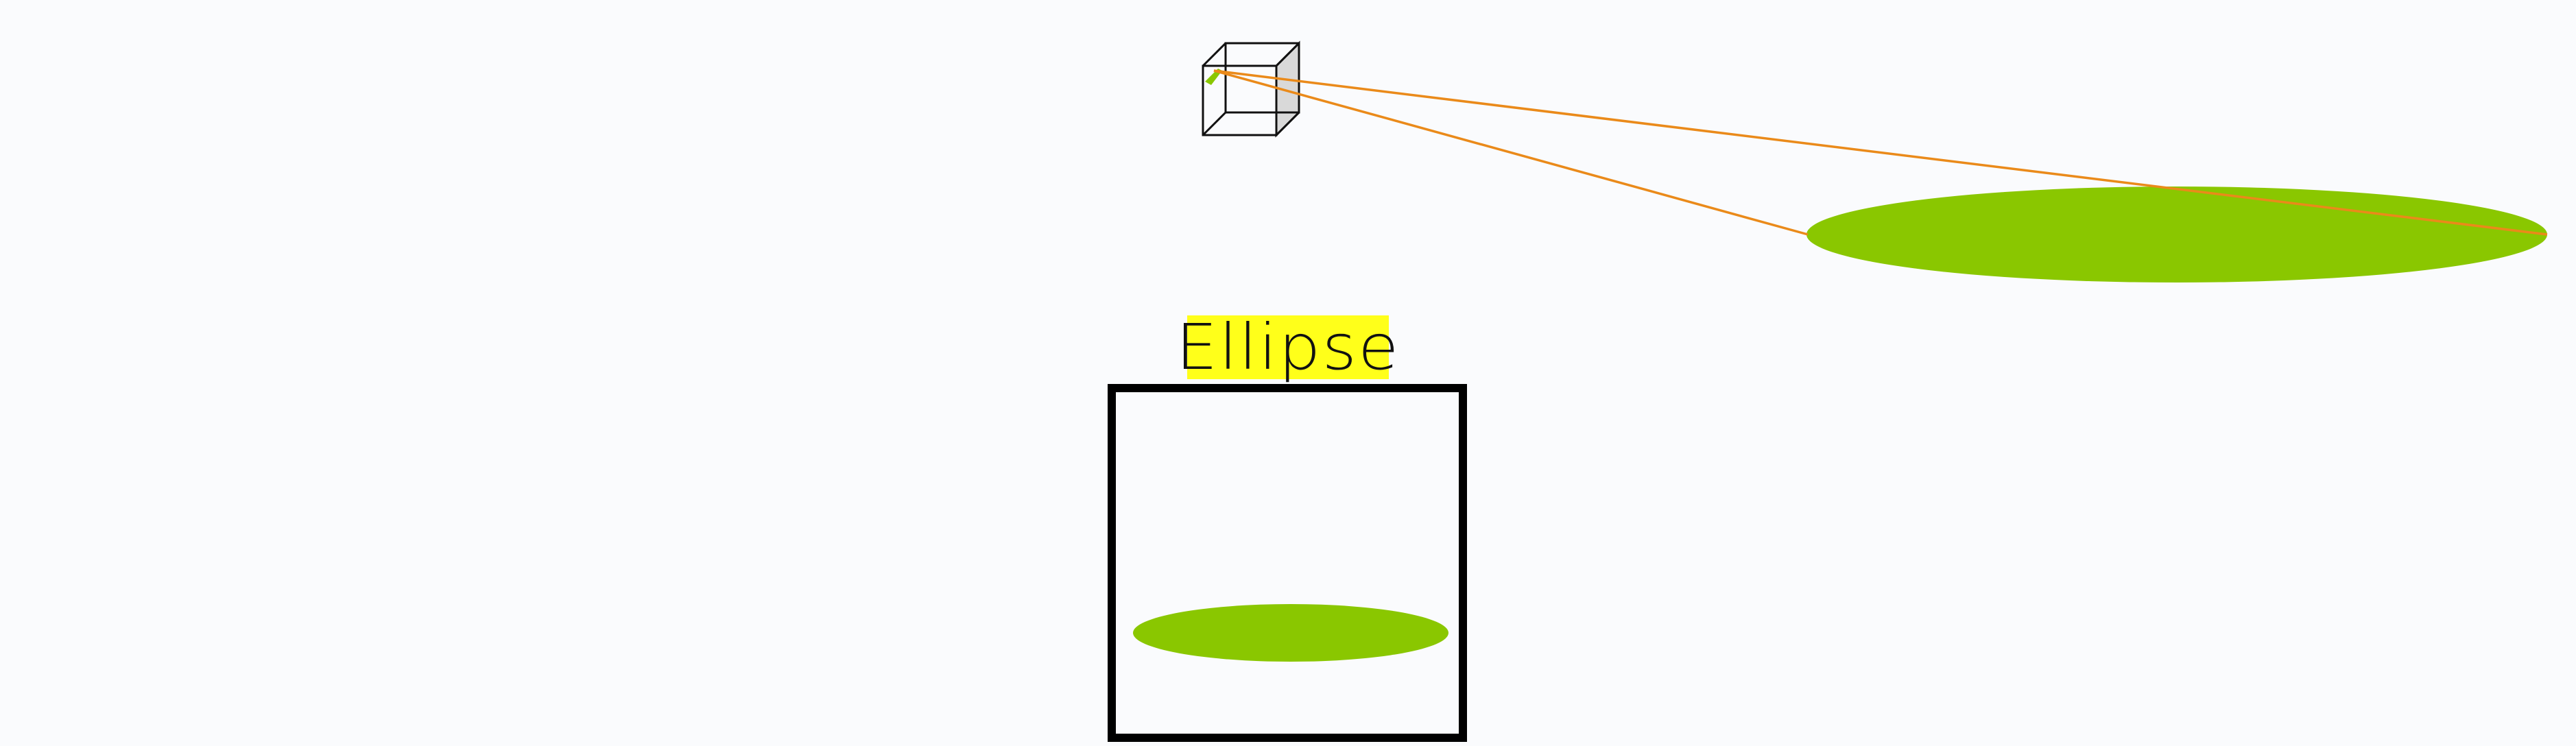 Image resolution: width=2576 pixels, height=746 pixels. What do you see at coordinates (1251, 89) in the screenshot?
I see `wireframe-cube-icon` at bounding box center [1251, 89].